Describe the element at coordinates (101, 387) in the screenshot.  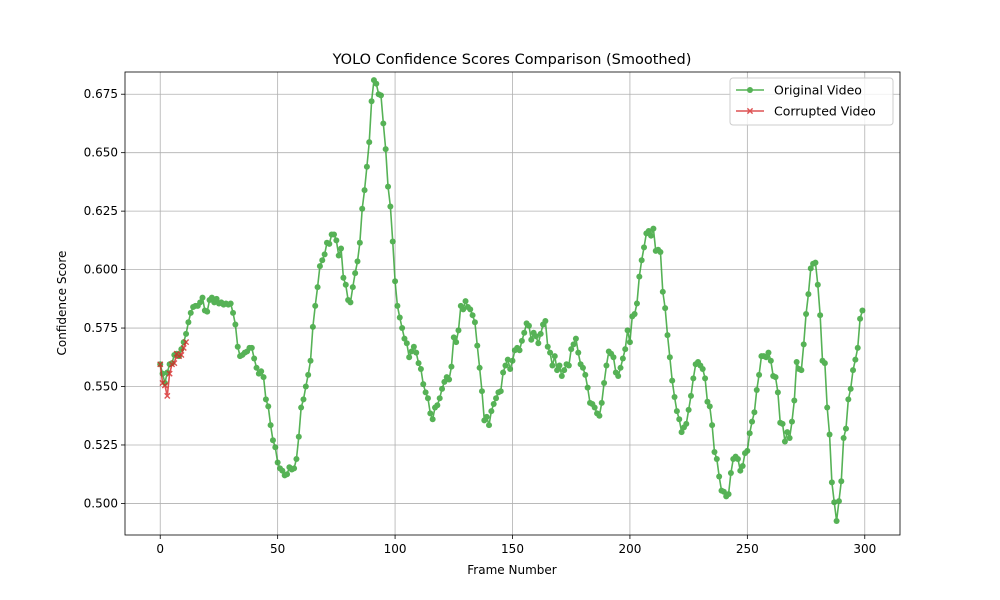
I see `y-tick-label: 0.550` at that location.